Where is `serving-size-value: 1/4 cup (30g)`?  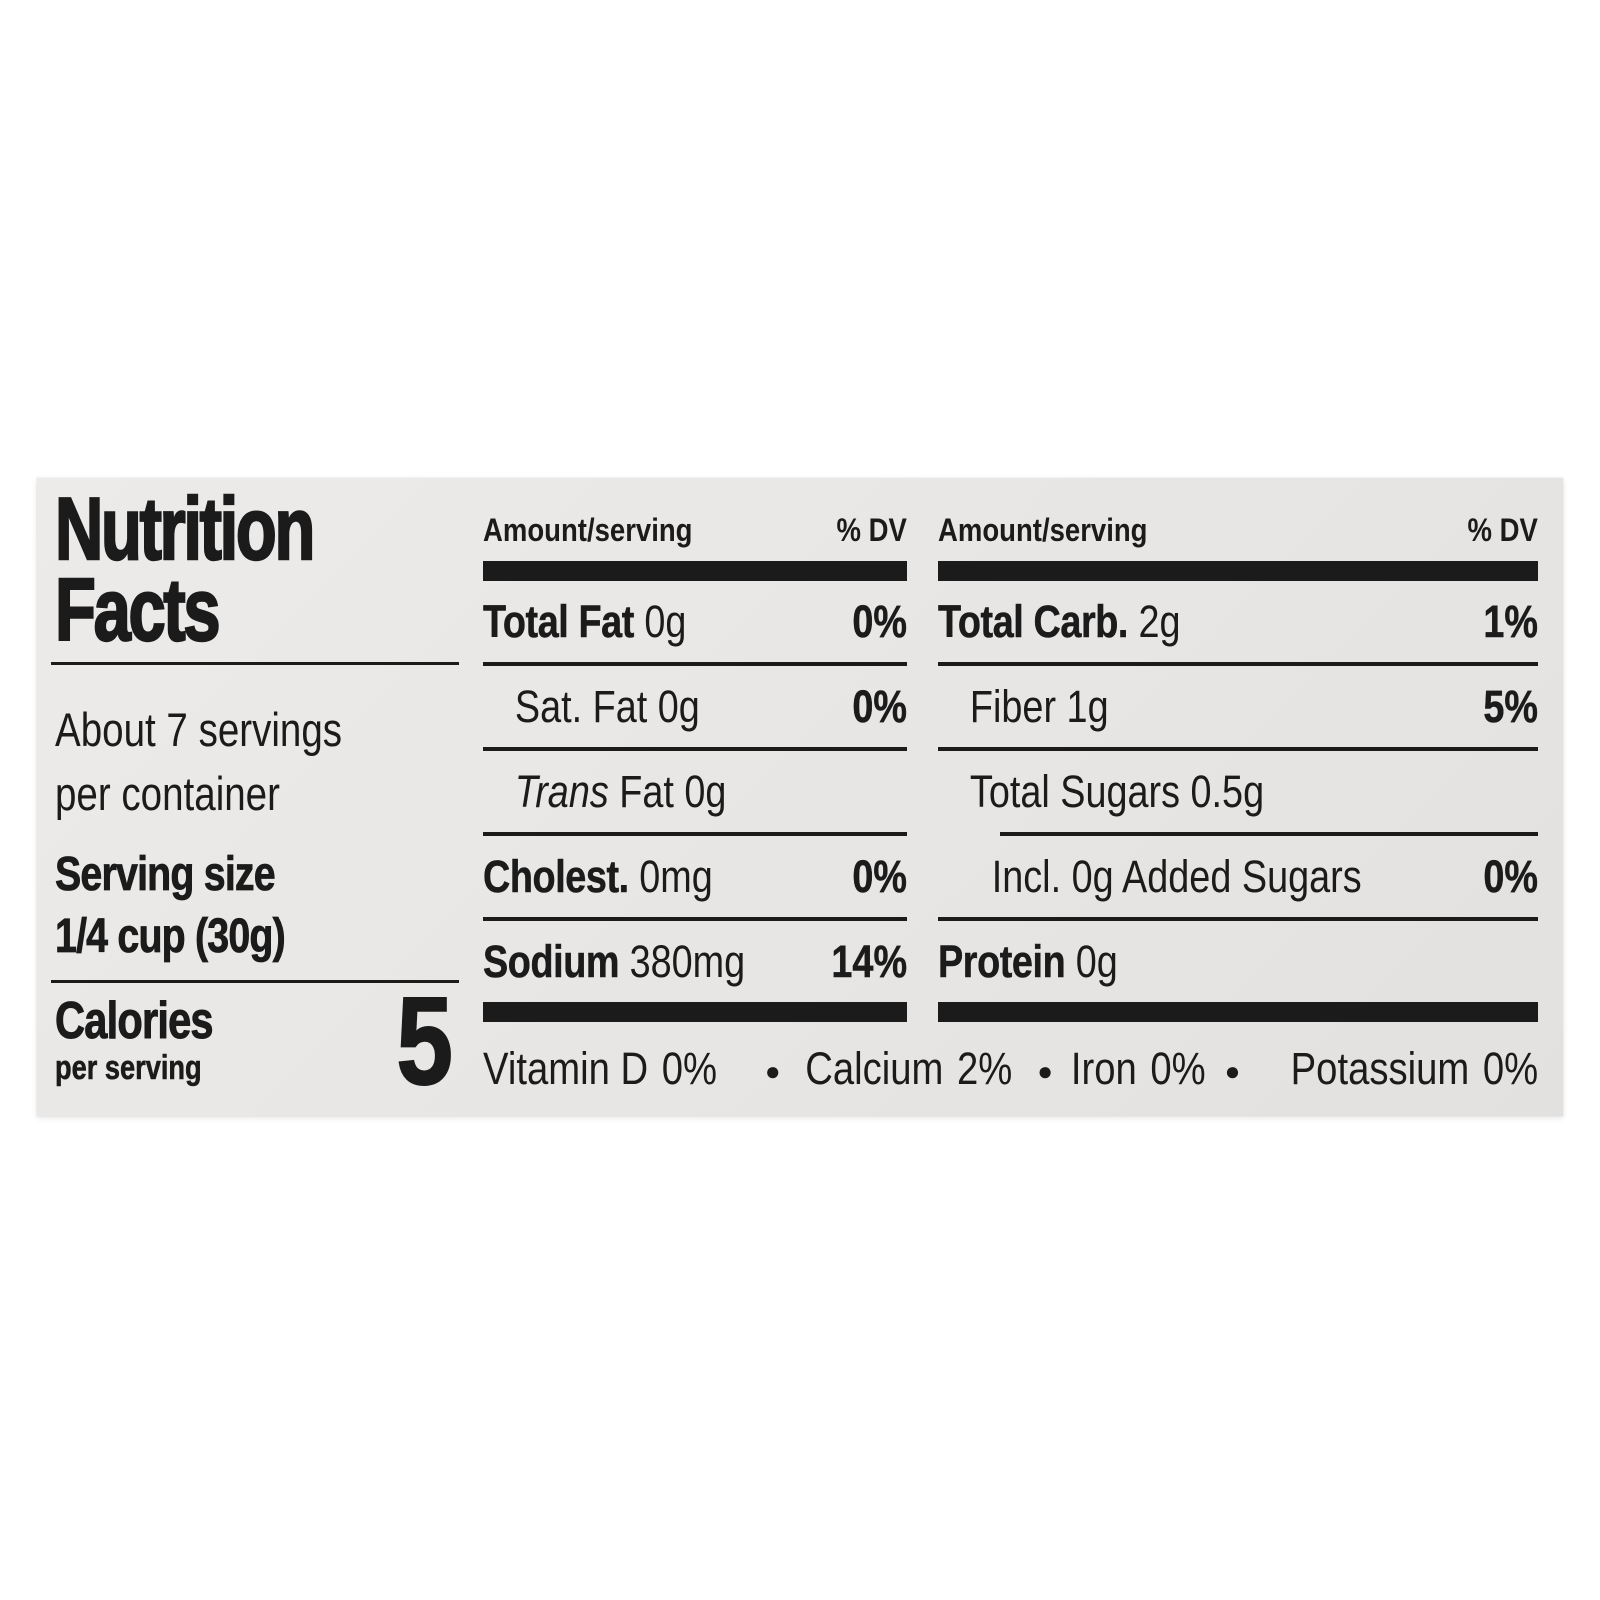 serving-size-value: 1/4 cup (30g) is located at coordinates (170, 937).